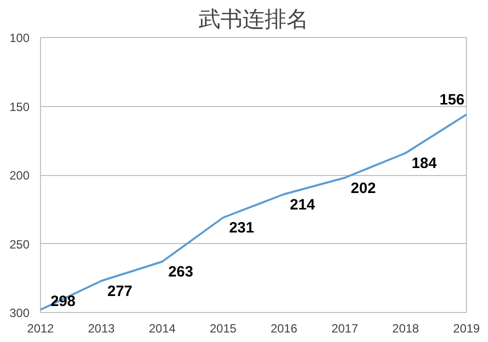 Image resolution: width=488 pixels, height=342 pixels. I want to click on y-tick-label: 150, so click(19, 107).